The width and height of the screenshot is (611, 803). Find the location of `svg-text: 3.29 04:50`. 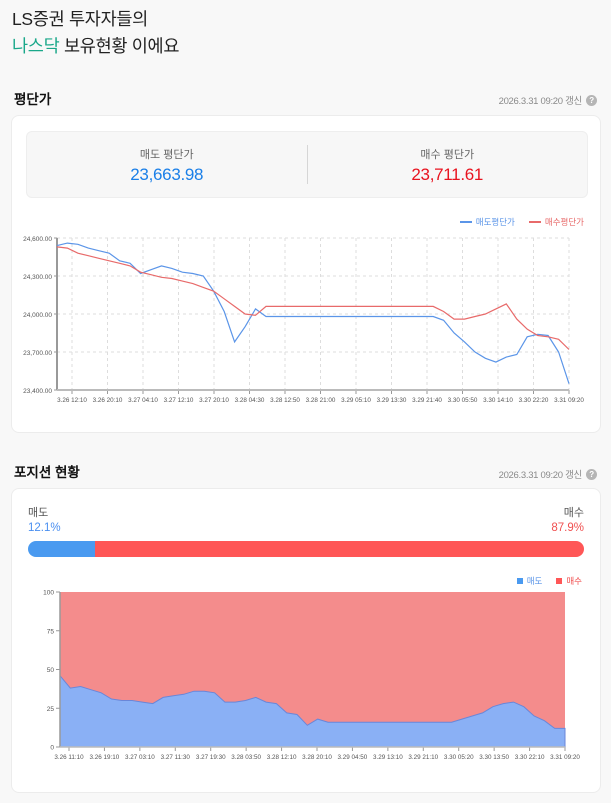

svg-text: 3.29 04:50 is located at coordinates (353, 757).